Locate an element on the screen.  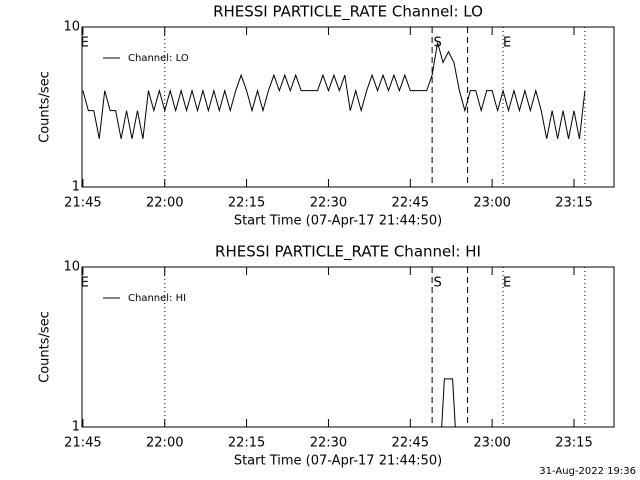
data-line is located at coordinates (448, 403).